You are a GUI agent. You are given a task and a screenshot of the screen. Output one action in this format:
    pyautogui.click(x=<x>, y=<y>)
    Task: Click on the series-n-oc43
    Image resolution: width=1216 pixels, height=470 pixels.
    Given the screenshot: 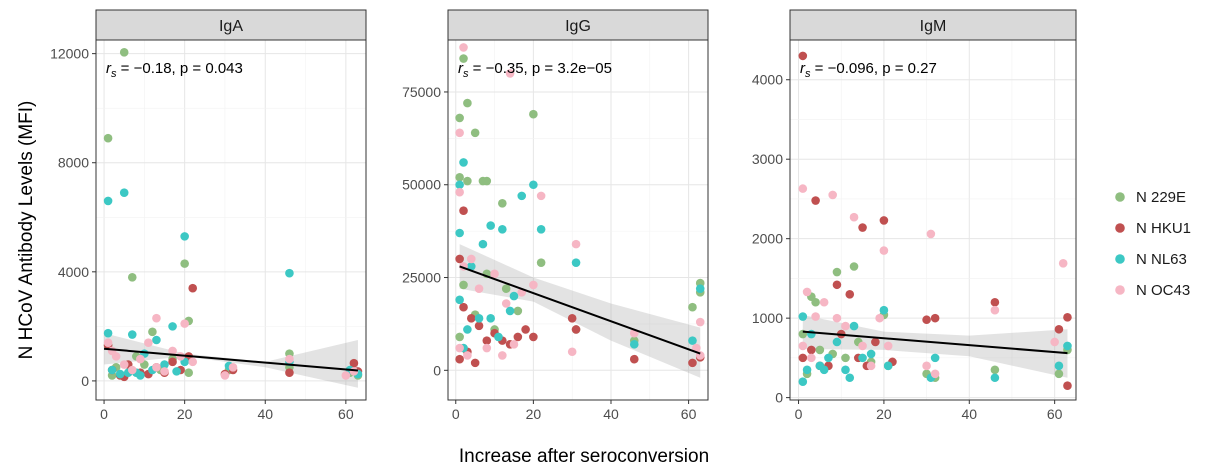 What is the action you would take?
    pyautogui.click(x=933, y=281)
    